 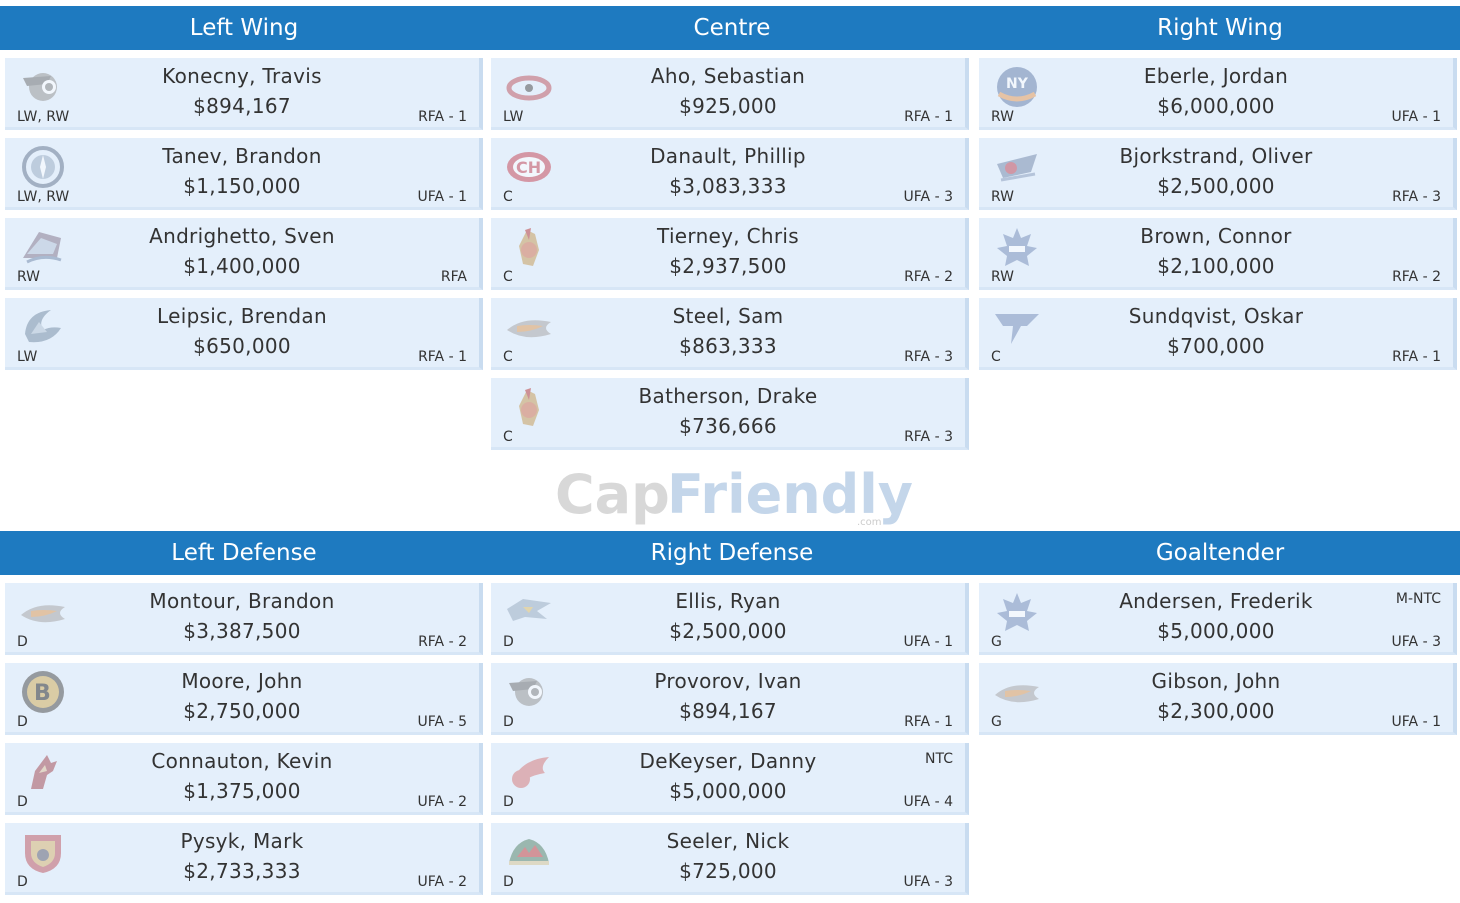 I want to click on player-name: Brown, Connor, so click(x=1216, y=236).